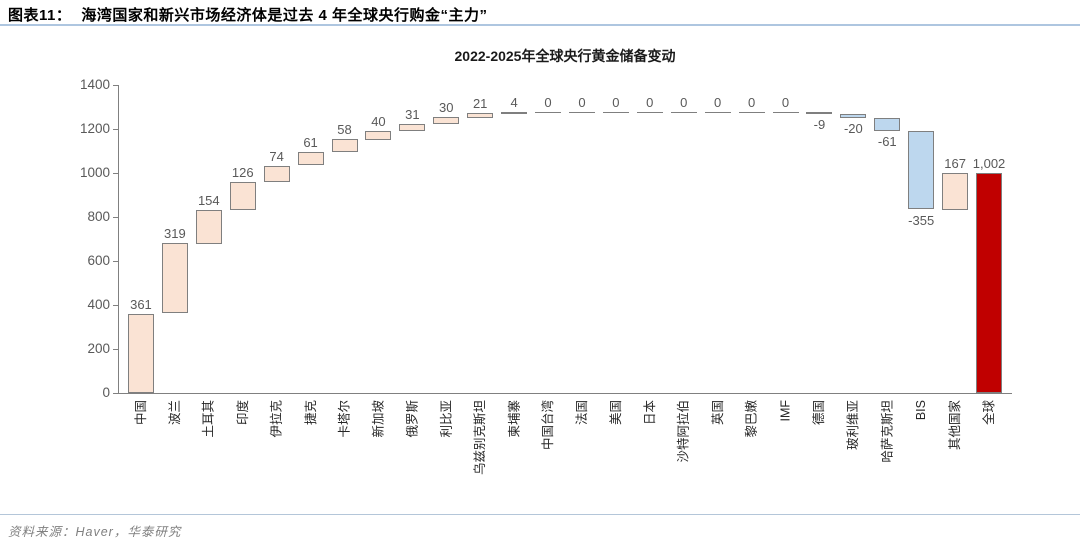  Describe the element at coordinates (94, 84) in the screenshot. I see `y-axis-tick-label: 1400` at that location.